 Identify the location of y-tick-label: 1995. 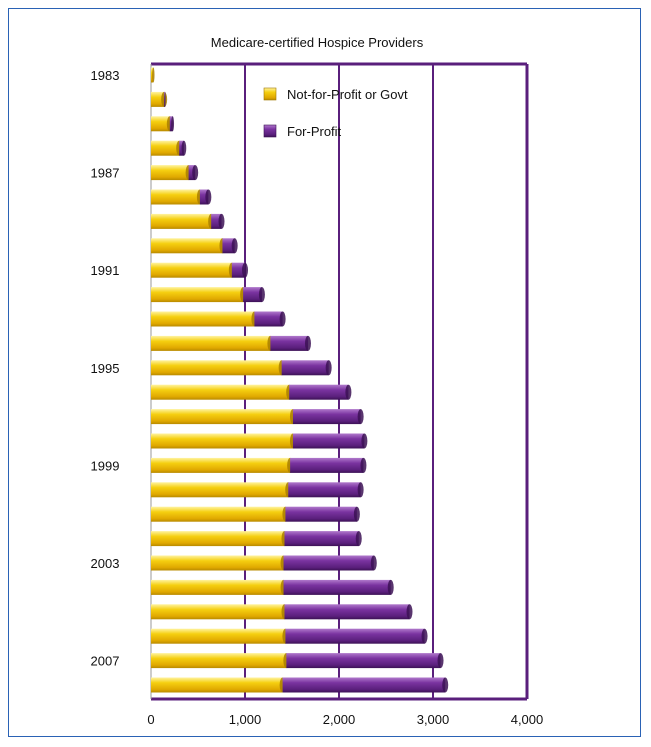
(105, 368).